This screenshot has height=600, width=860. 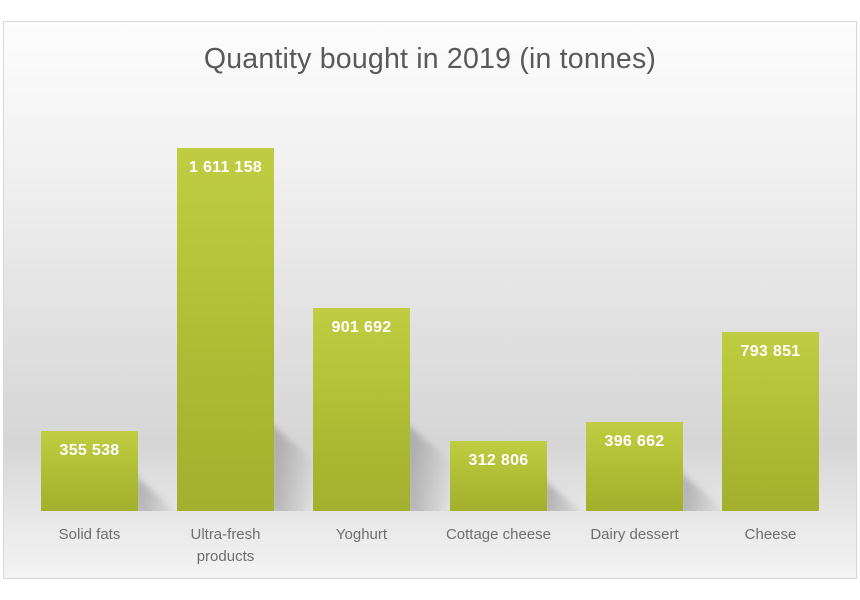 I want to click on bar-column-cottage-cheese: 312 806 Cottage cheese, so click(x=498, y=337).